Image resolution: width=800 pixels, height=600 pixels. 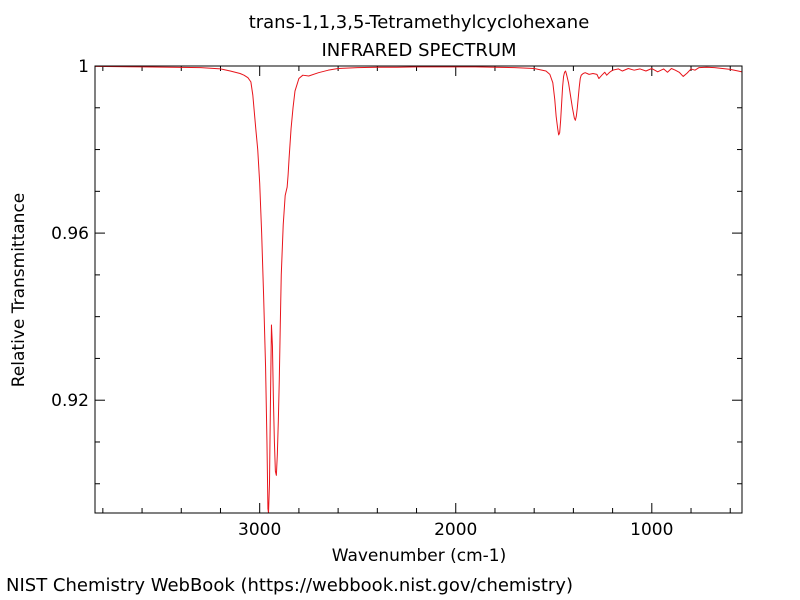 I want to click on chart-title: trans-1,1,3,5-Tetramethylcyclohexane, so click(x=419, y=22).